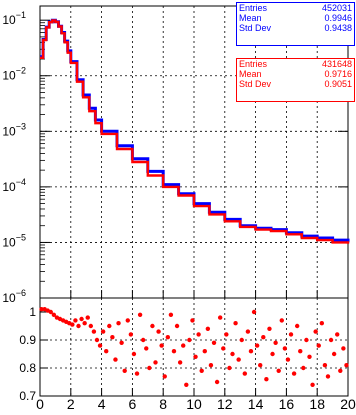 Image resolution: width=356 pixels, height=415 pixels. I want to click on bottom-ytick-label: 0.7, so click(27, 396).